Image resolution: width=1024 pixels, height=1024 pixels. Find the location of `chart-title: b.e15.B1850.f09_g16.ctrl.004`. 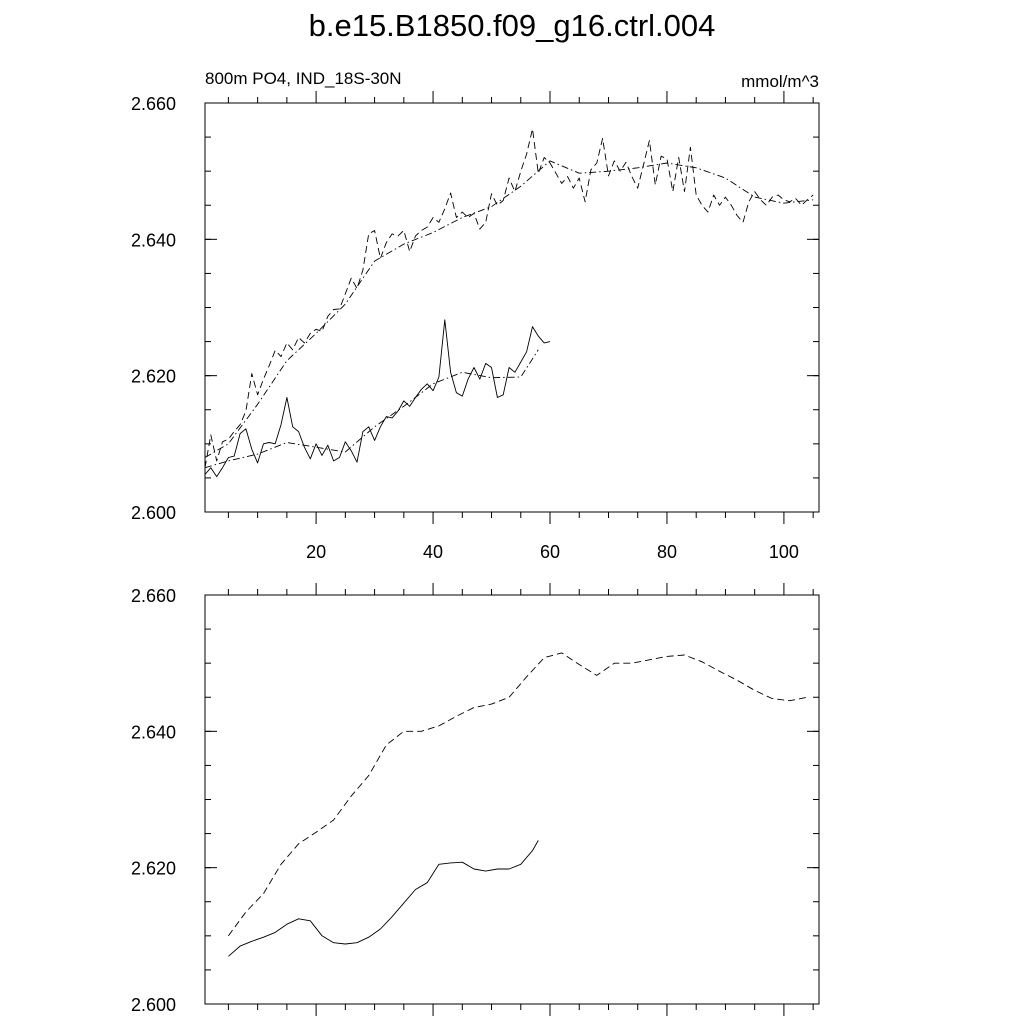

chart-title: b.e15.B1850.f09_g16.ctrl.004 is located at coordinates (512, 25).